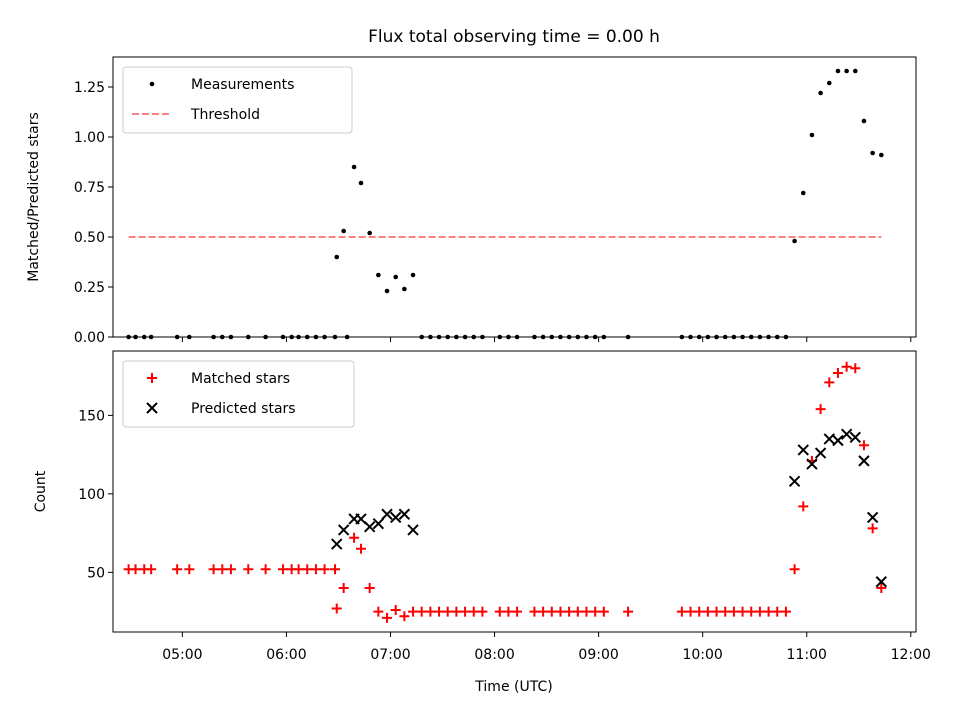 The width and height of the screenshot is (960, 720). What do you see at coordinates (89, 238) in the screenshot?
I see `y-tick-label: 0.50` at bounding box center [89, 238].